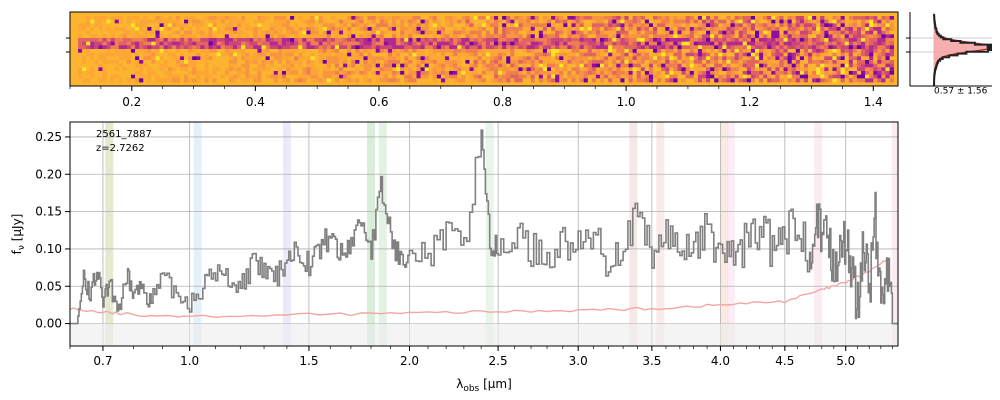 The image size is (1000, 400). Describe the element at coordinates (197, 234) in the screenshot. I see `emission-line-band` at that location.